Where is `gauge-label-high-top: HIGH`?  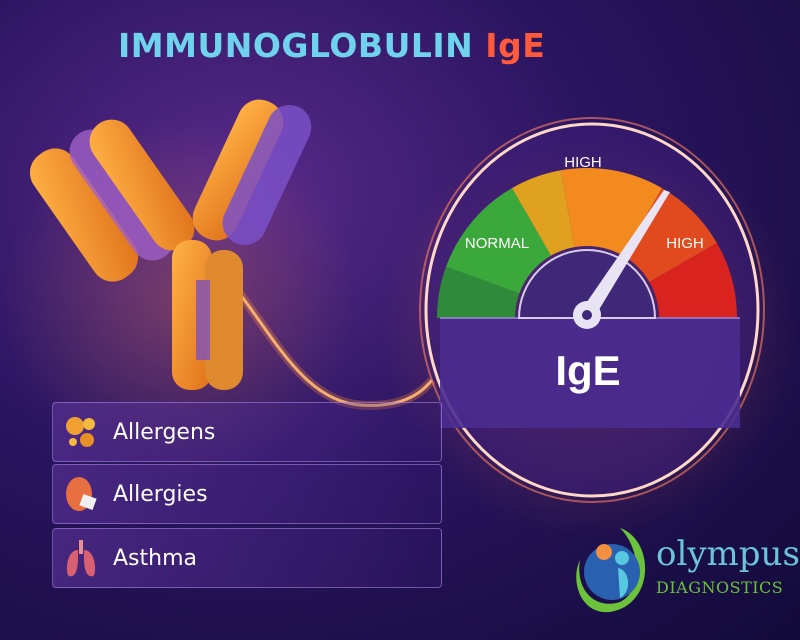 gauge-label-high-top: HIGH is located at coordinates (583, 162).